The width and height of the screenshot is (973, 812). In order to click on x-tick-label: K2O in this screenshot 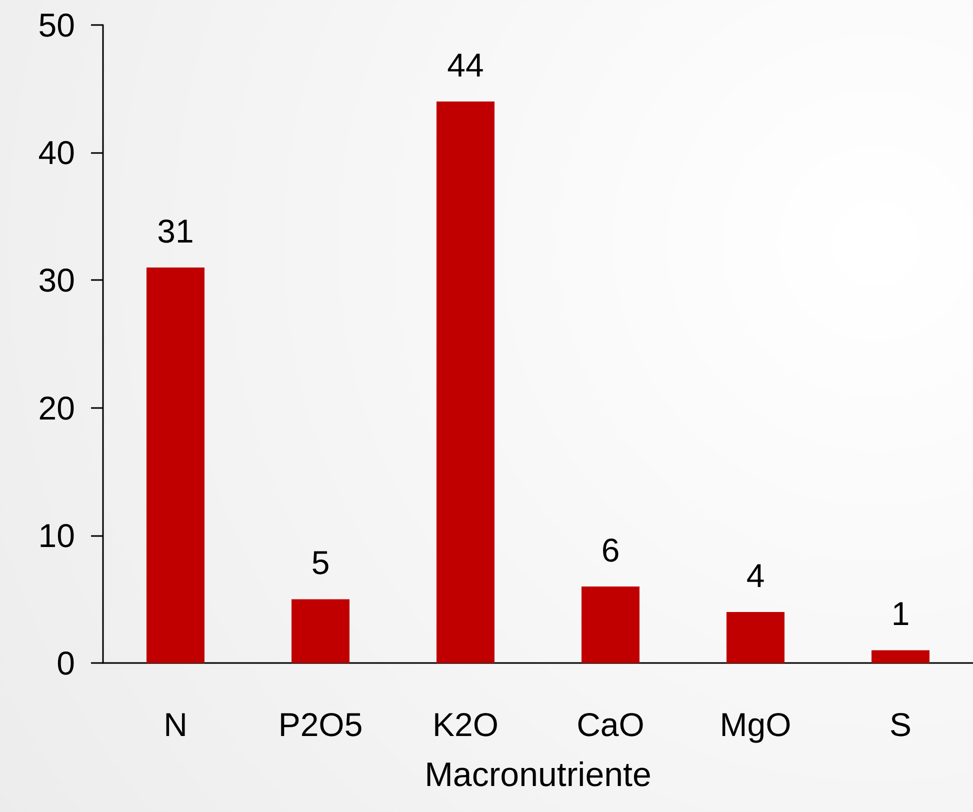, I will do `click(465, 724)`.